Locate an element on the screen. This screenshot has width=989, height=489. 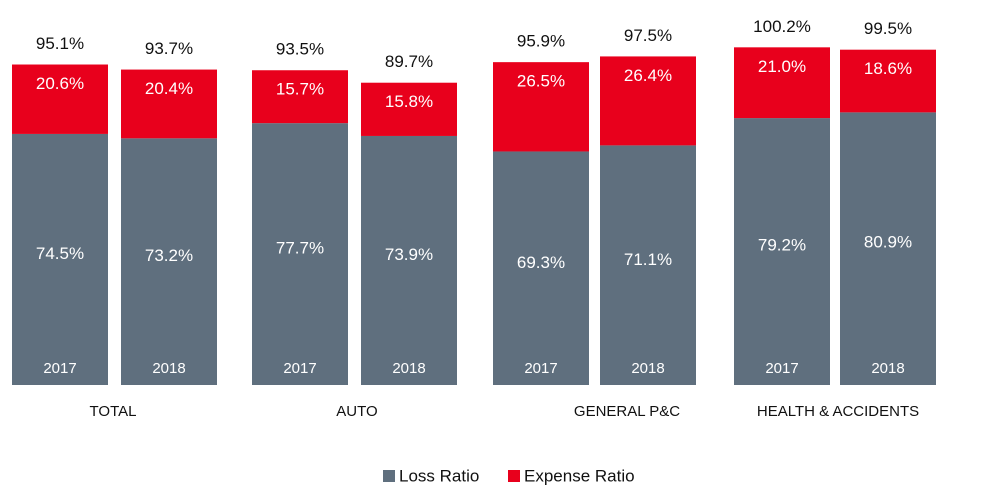
value-label: 80.9% is located at coordinates (888, 242).